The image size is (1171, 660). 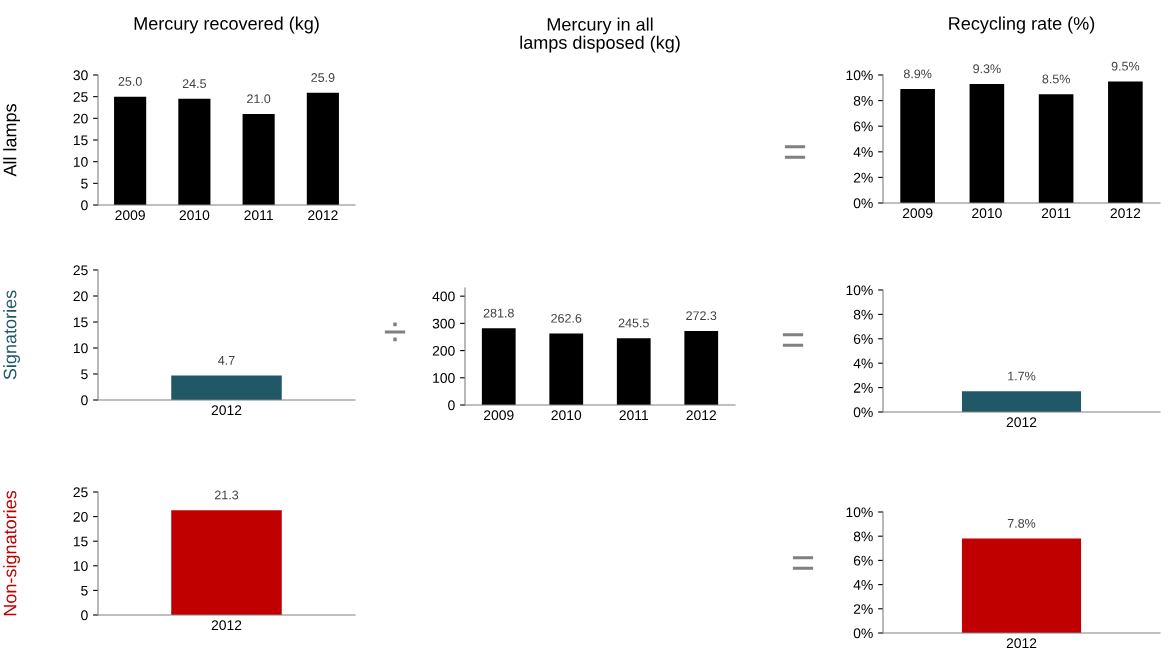 I want to click on y-tick-label: 300, so click(x=443, y=323).